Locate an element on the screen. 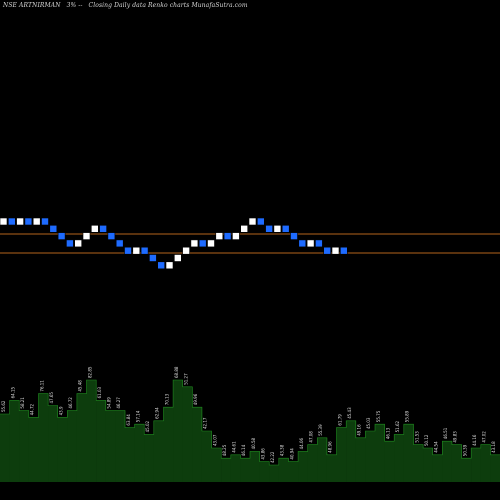 The image size is (500, 500). percent-label: 3% -- is located at coordinates (74, 5).